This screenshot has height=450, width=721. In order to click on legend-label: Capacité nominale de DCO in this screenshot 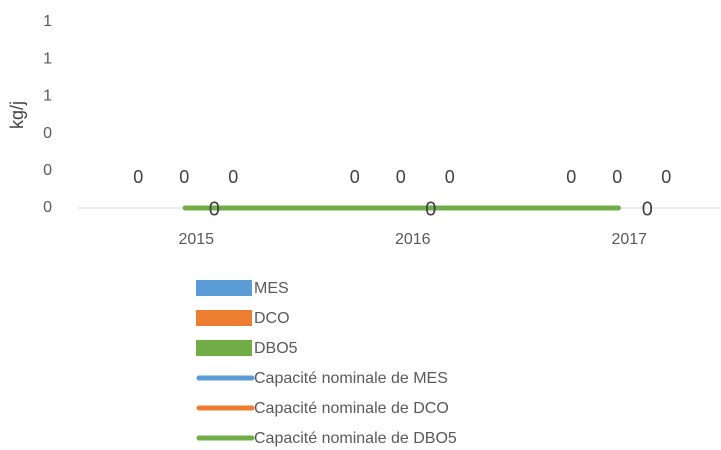, I will do `click(351, 408)`.